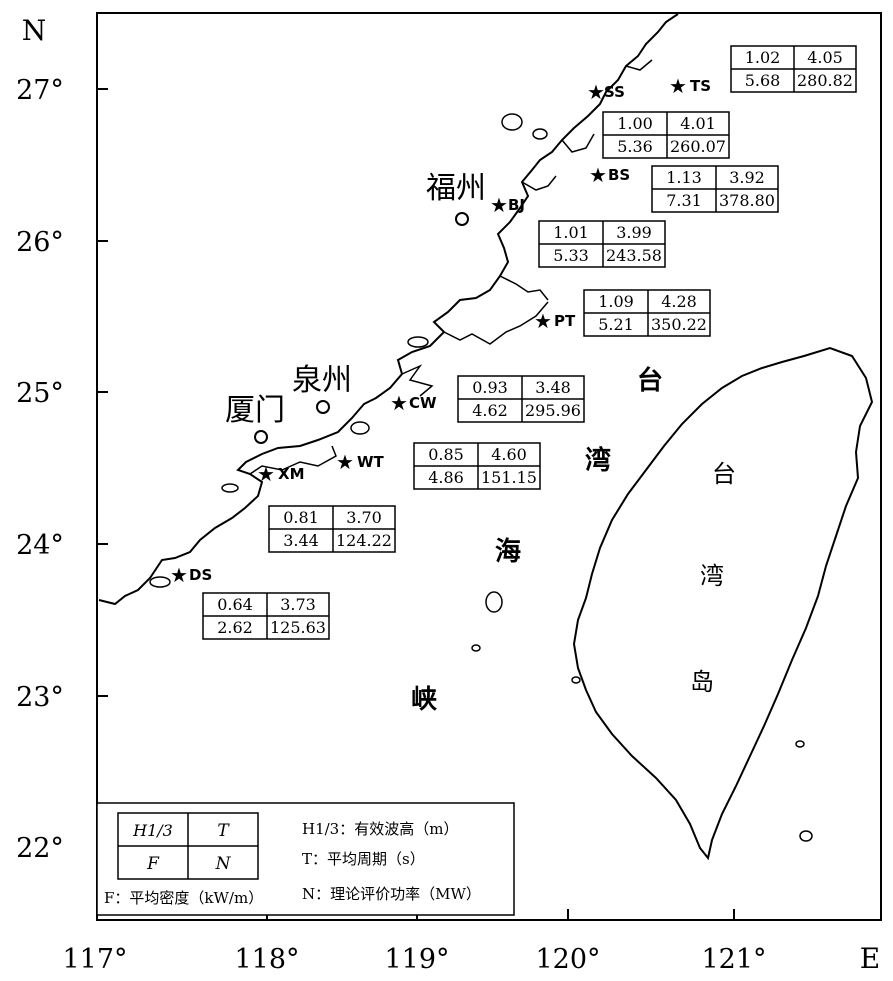 The height and width of the screenshot is (981, 893). What do you see at coordinates (647, 313) in the screenshot?
I see `station-table: 1.09 4.28 5.21 350.22` at bounding box center [647, 313].